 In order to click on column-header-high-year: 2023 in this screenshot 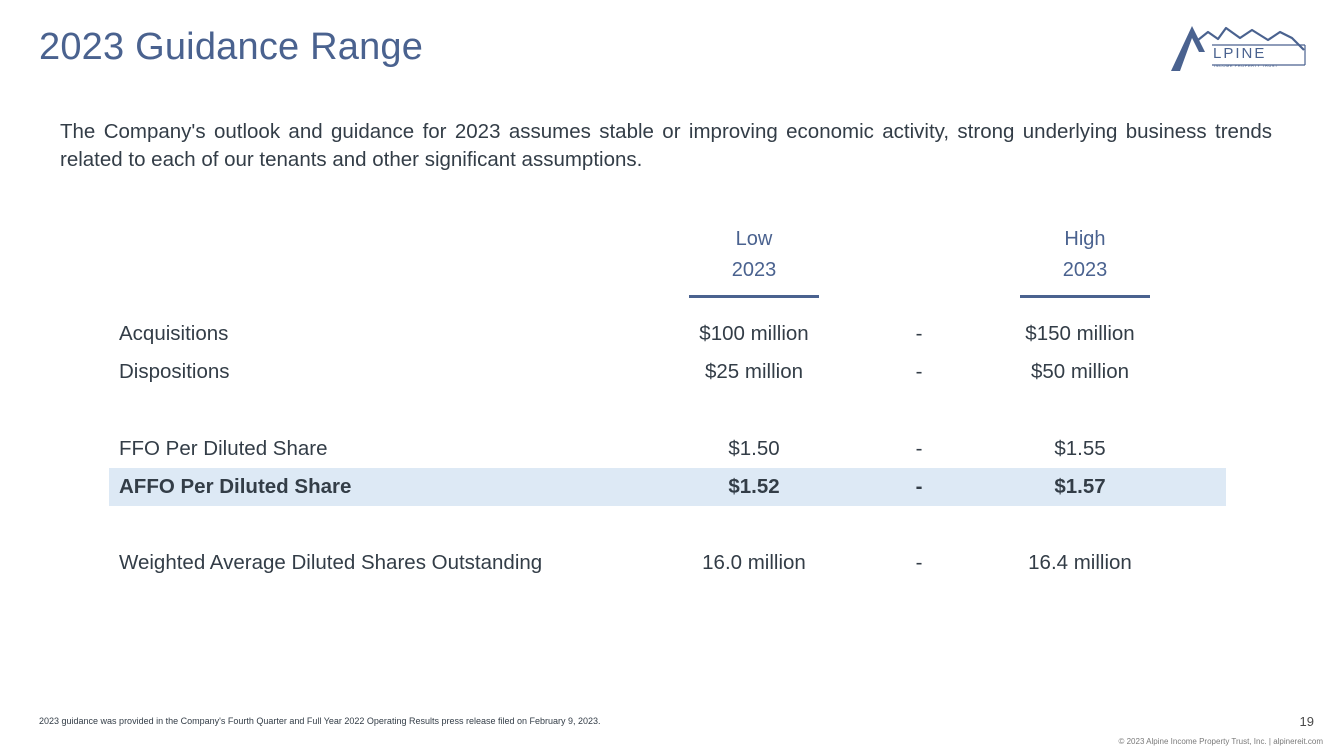, I will do `click(1085, 270)`.